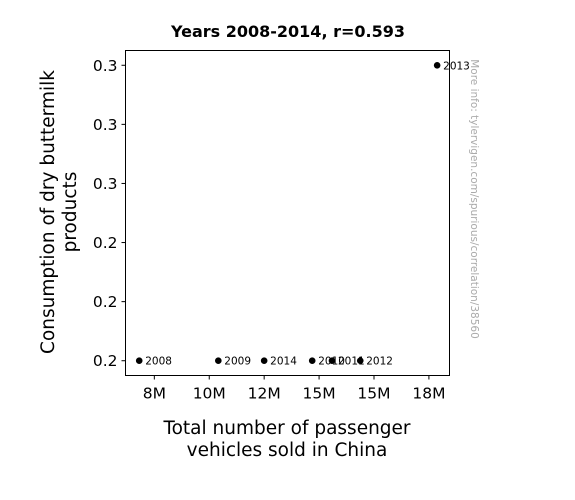  I want to click on data-point-label-2008: 2008, so click(158, 362).